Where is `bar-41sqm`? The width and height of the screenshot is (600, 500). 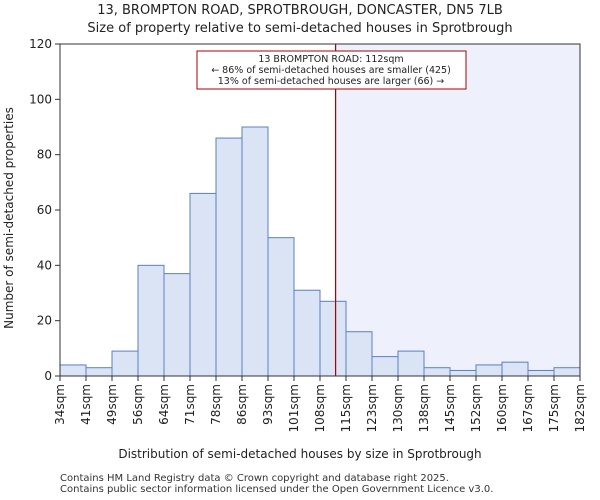
bar-41sqm is located at coordinates (99, 372).